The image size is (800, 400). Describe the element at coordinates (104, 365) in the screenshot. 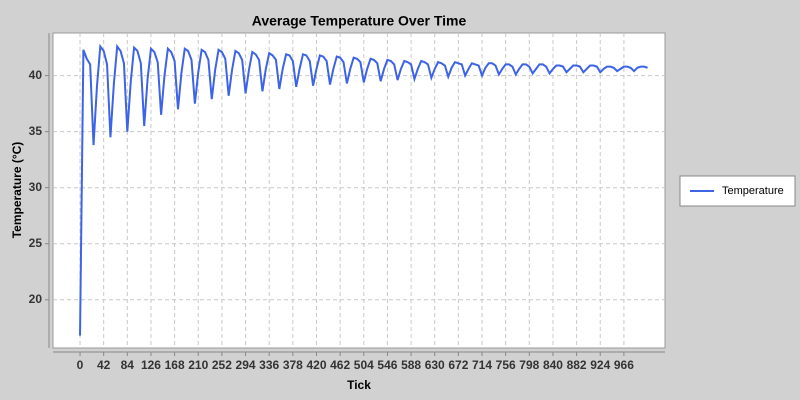

I see `x-tick-label: 42` at that location.